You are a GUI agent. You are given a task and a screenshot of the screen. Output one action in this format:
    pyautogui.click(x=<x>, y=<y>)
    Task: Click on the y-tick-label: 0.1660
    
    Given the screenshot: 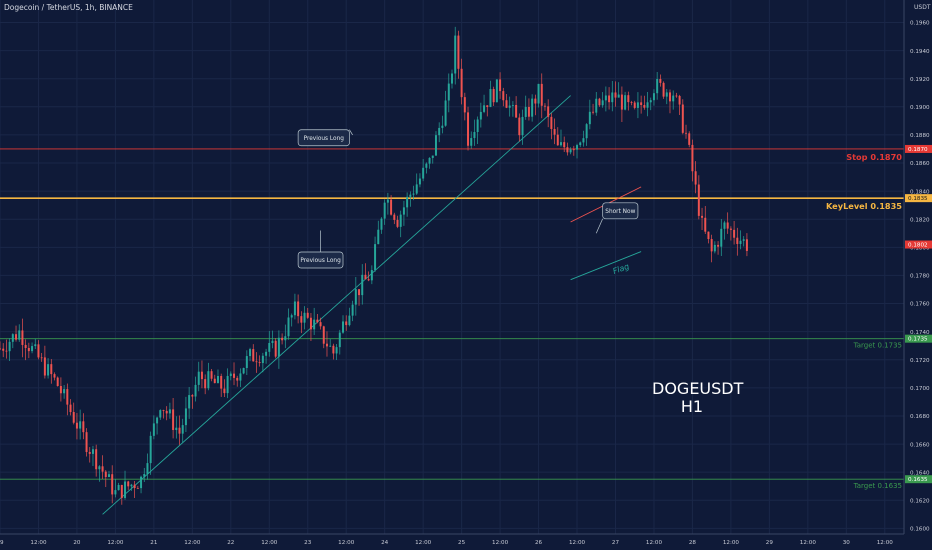 What is the action you would take?
    pyautogui.click(x=920, y=445)
    